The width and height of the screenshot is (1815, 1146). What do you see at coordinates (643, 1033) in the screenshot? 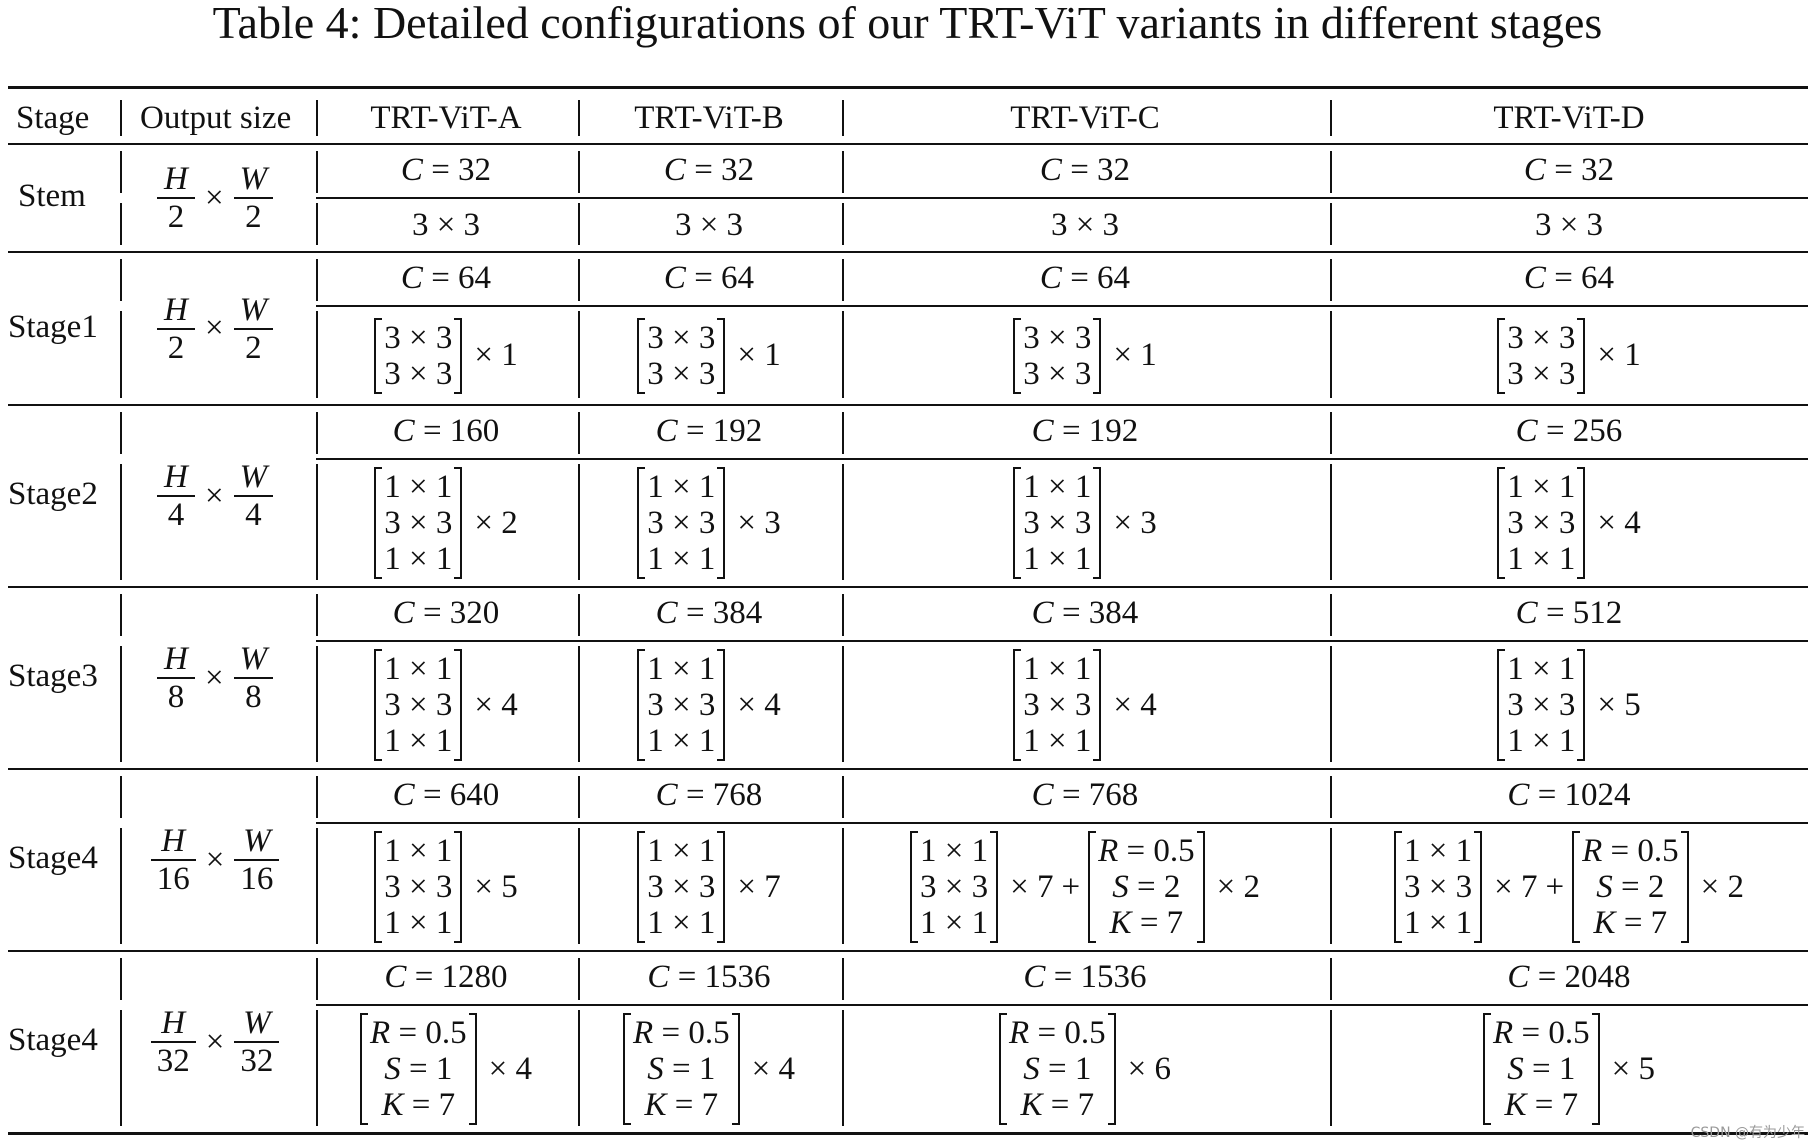
I see `param-symbol: R` at bounding box center [643, 1033].